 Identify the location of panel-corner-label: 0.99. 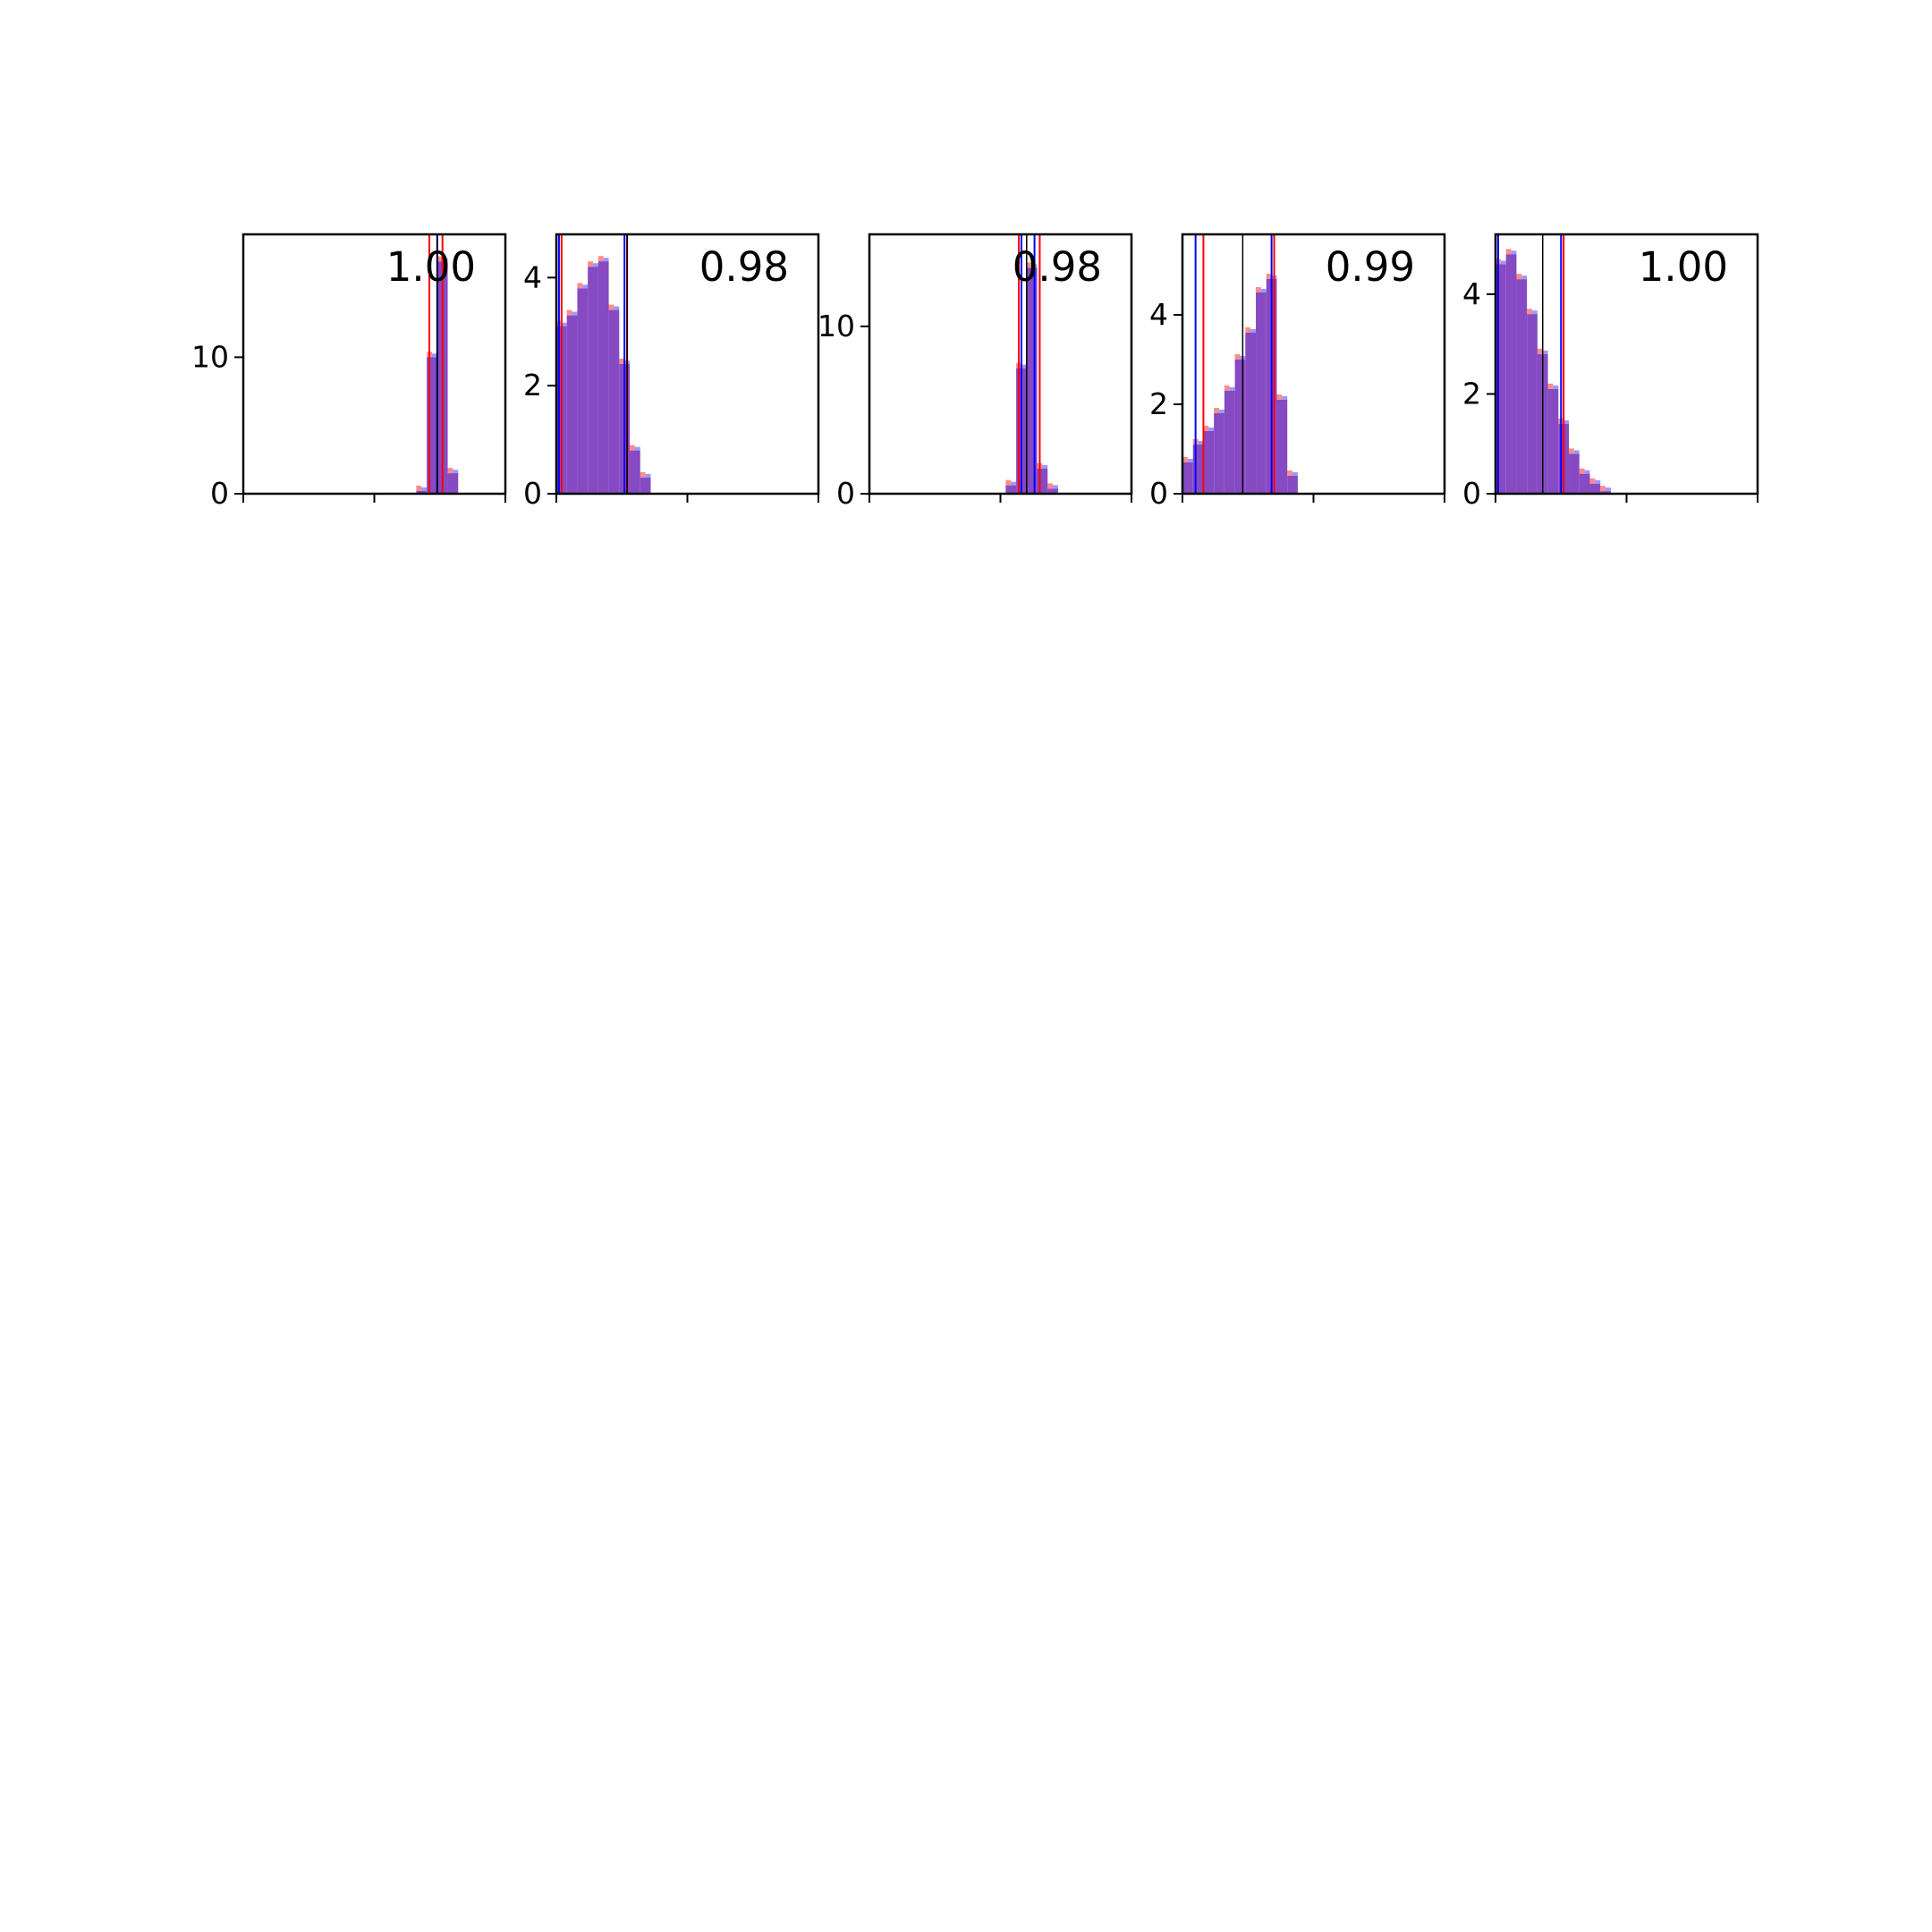
(1370, 267).